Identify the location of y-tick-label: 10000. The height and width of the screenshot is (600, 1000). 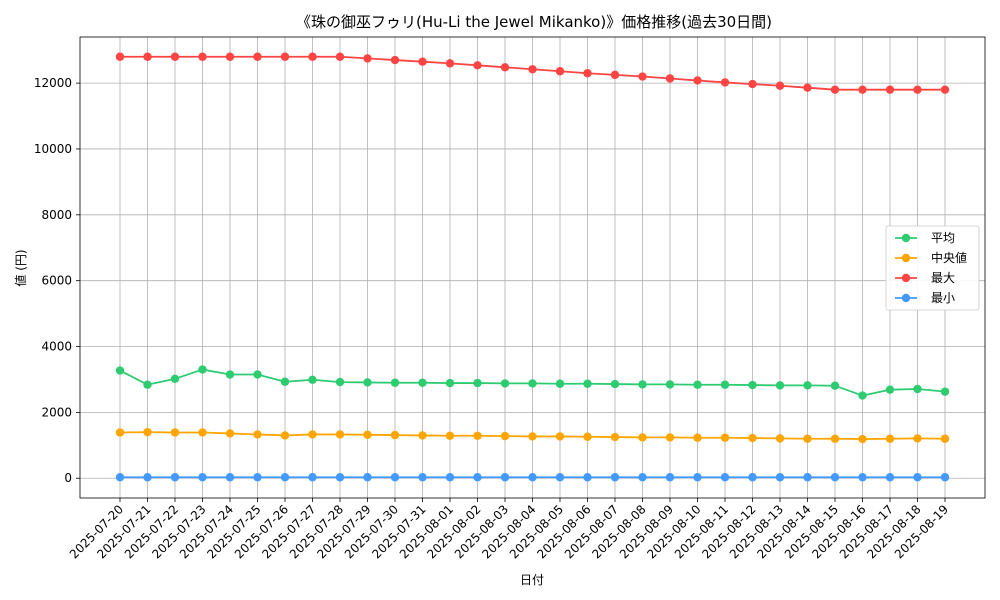
(53, 149).